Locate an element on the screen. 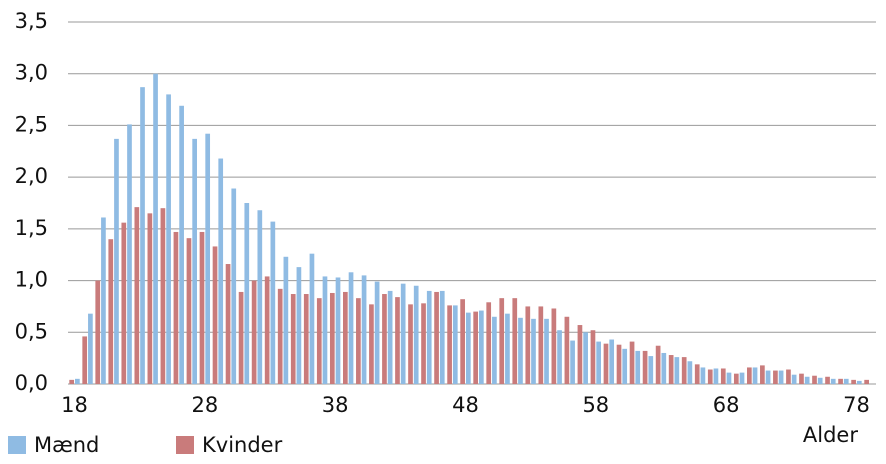 This screenshot has width=886, height=464. x-tick-label: 68 is located at coordinates (726, 405).